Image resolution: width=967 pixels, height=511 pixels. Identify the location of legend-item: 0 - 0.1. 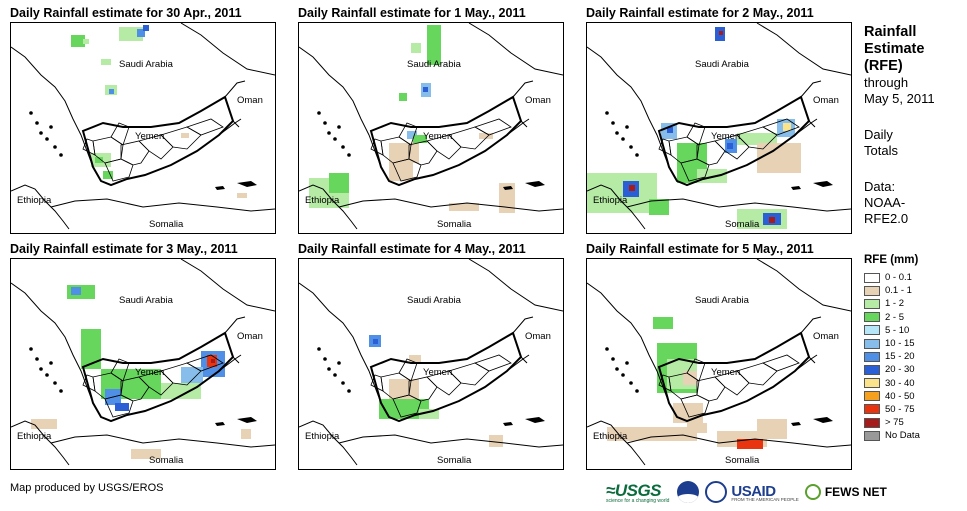
(892, 277).